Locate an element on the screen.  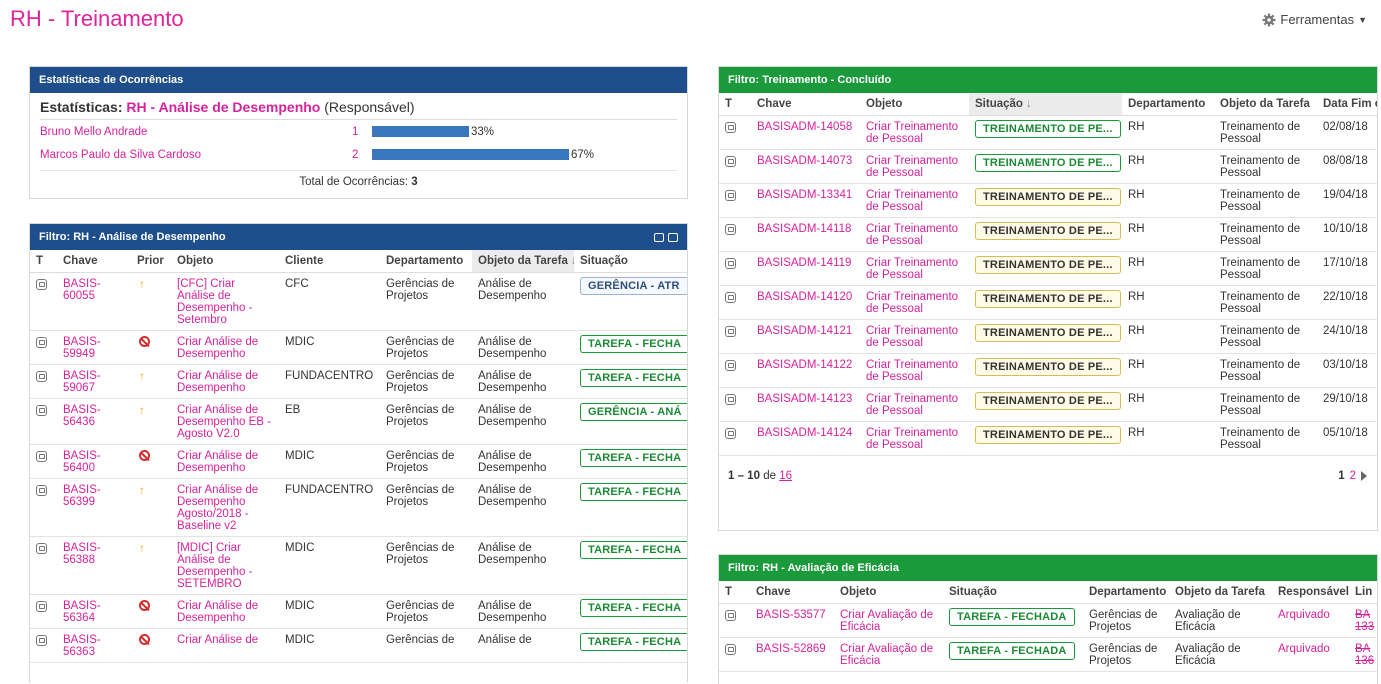
stats-person-link: Bruno Mello Andrade is located at coordinates (94, 132).